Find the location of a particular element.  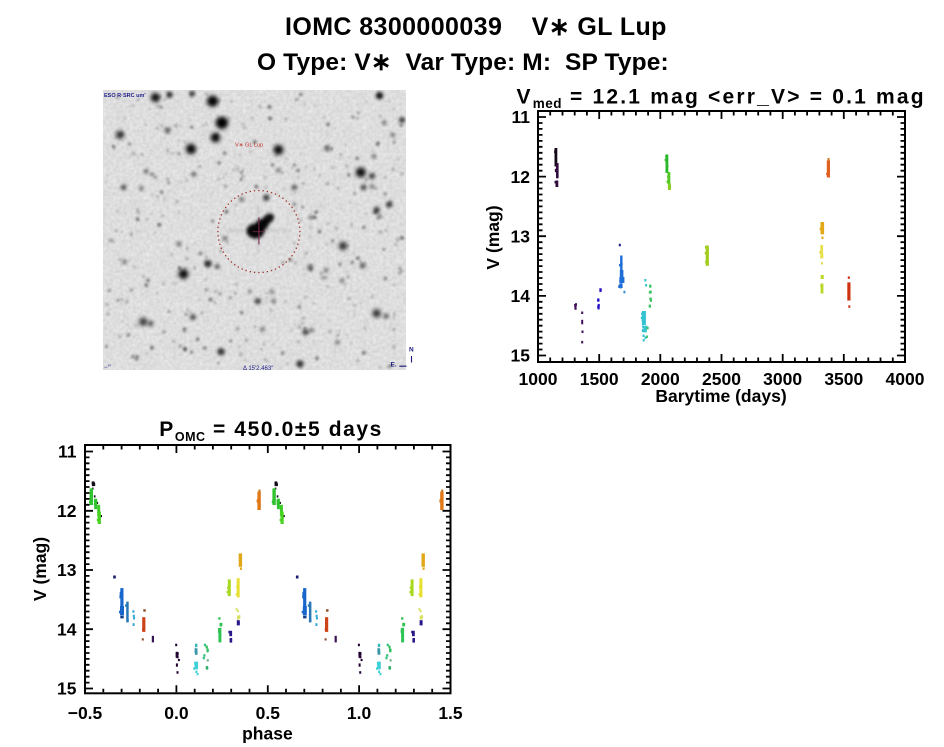

svg-text: 1500 is located at coordinates (599, 379).